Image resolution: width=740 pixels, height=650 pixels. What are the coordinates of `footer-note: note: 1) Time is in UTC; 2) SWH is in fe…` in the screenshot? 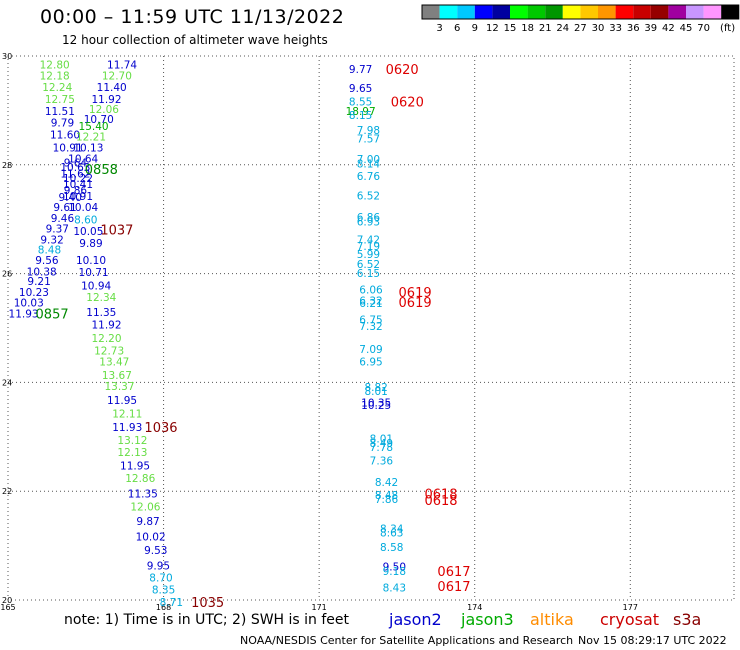 It's located at (207, 620).